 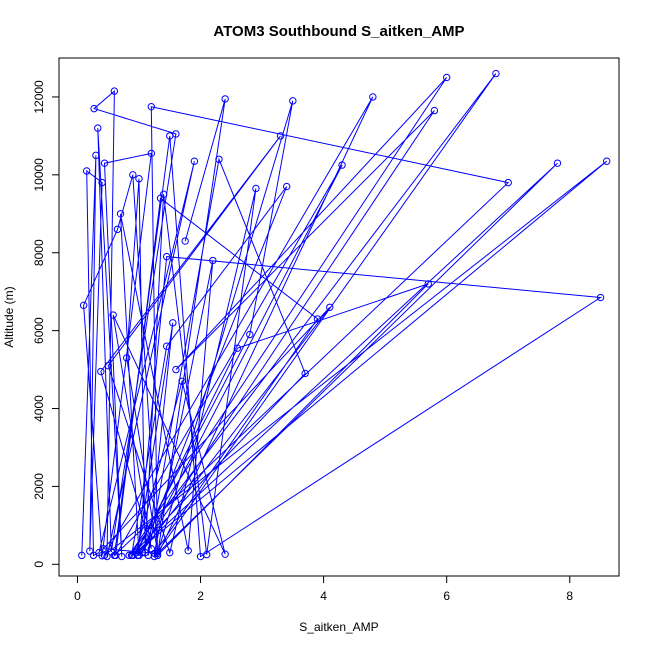 What do you see at coordinates (39, 252) in the screenshot?
I see `y-tick-label: 8000` at bounding box center [39, 252].